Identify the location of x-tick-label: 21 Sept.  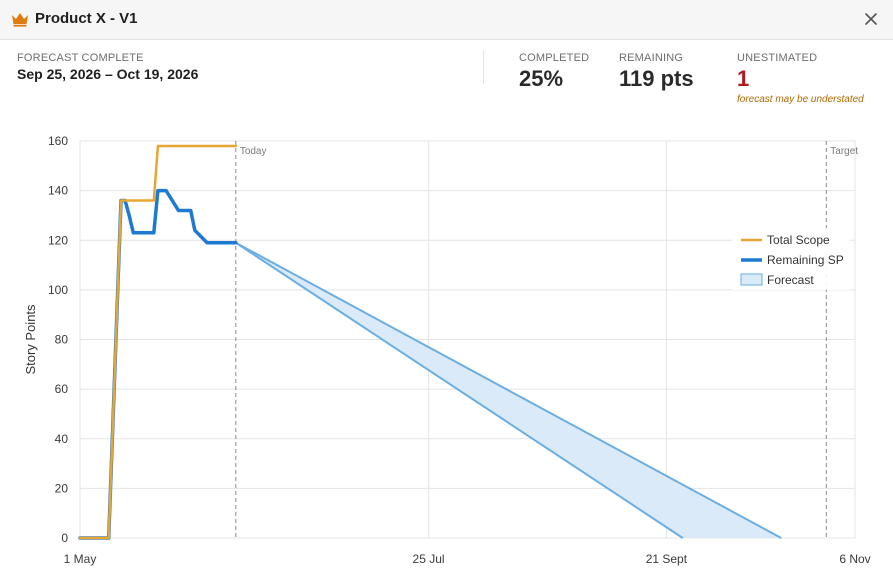
(667, 559).